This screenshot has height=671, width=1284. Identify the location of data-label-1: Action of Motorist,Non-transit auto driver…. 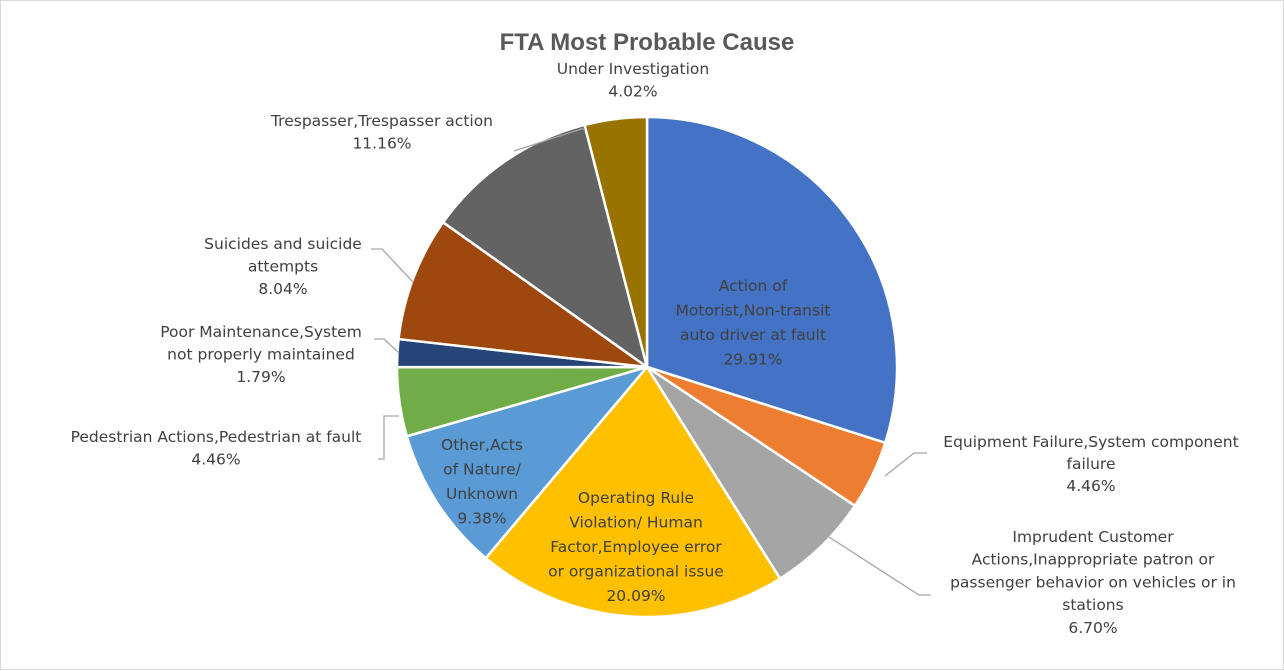
(753, 323).